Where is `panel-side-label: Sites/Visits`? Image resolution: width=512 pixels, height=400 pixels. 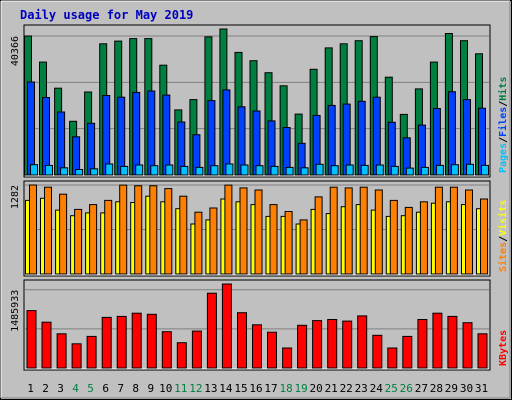
panel-side-label: Sites/Visits is located at coordinates (503, 236).